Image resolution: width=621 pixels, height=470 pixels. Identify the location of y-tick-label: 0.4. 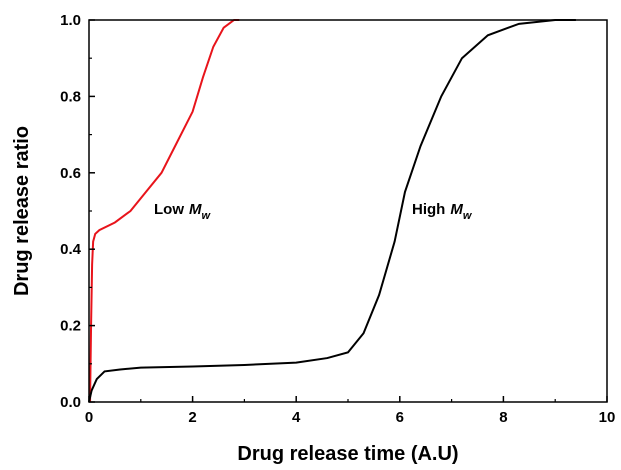
(71, 249).